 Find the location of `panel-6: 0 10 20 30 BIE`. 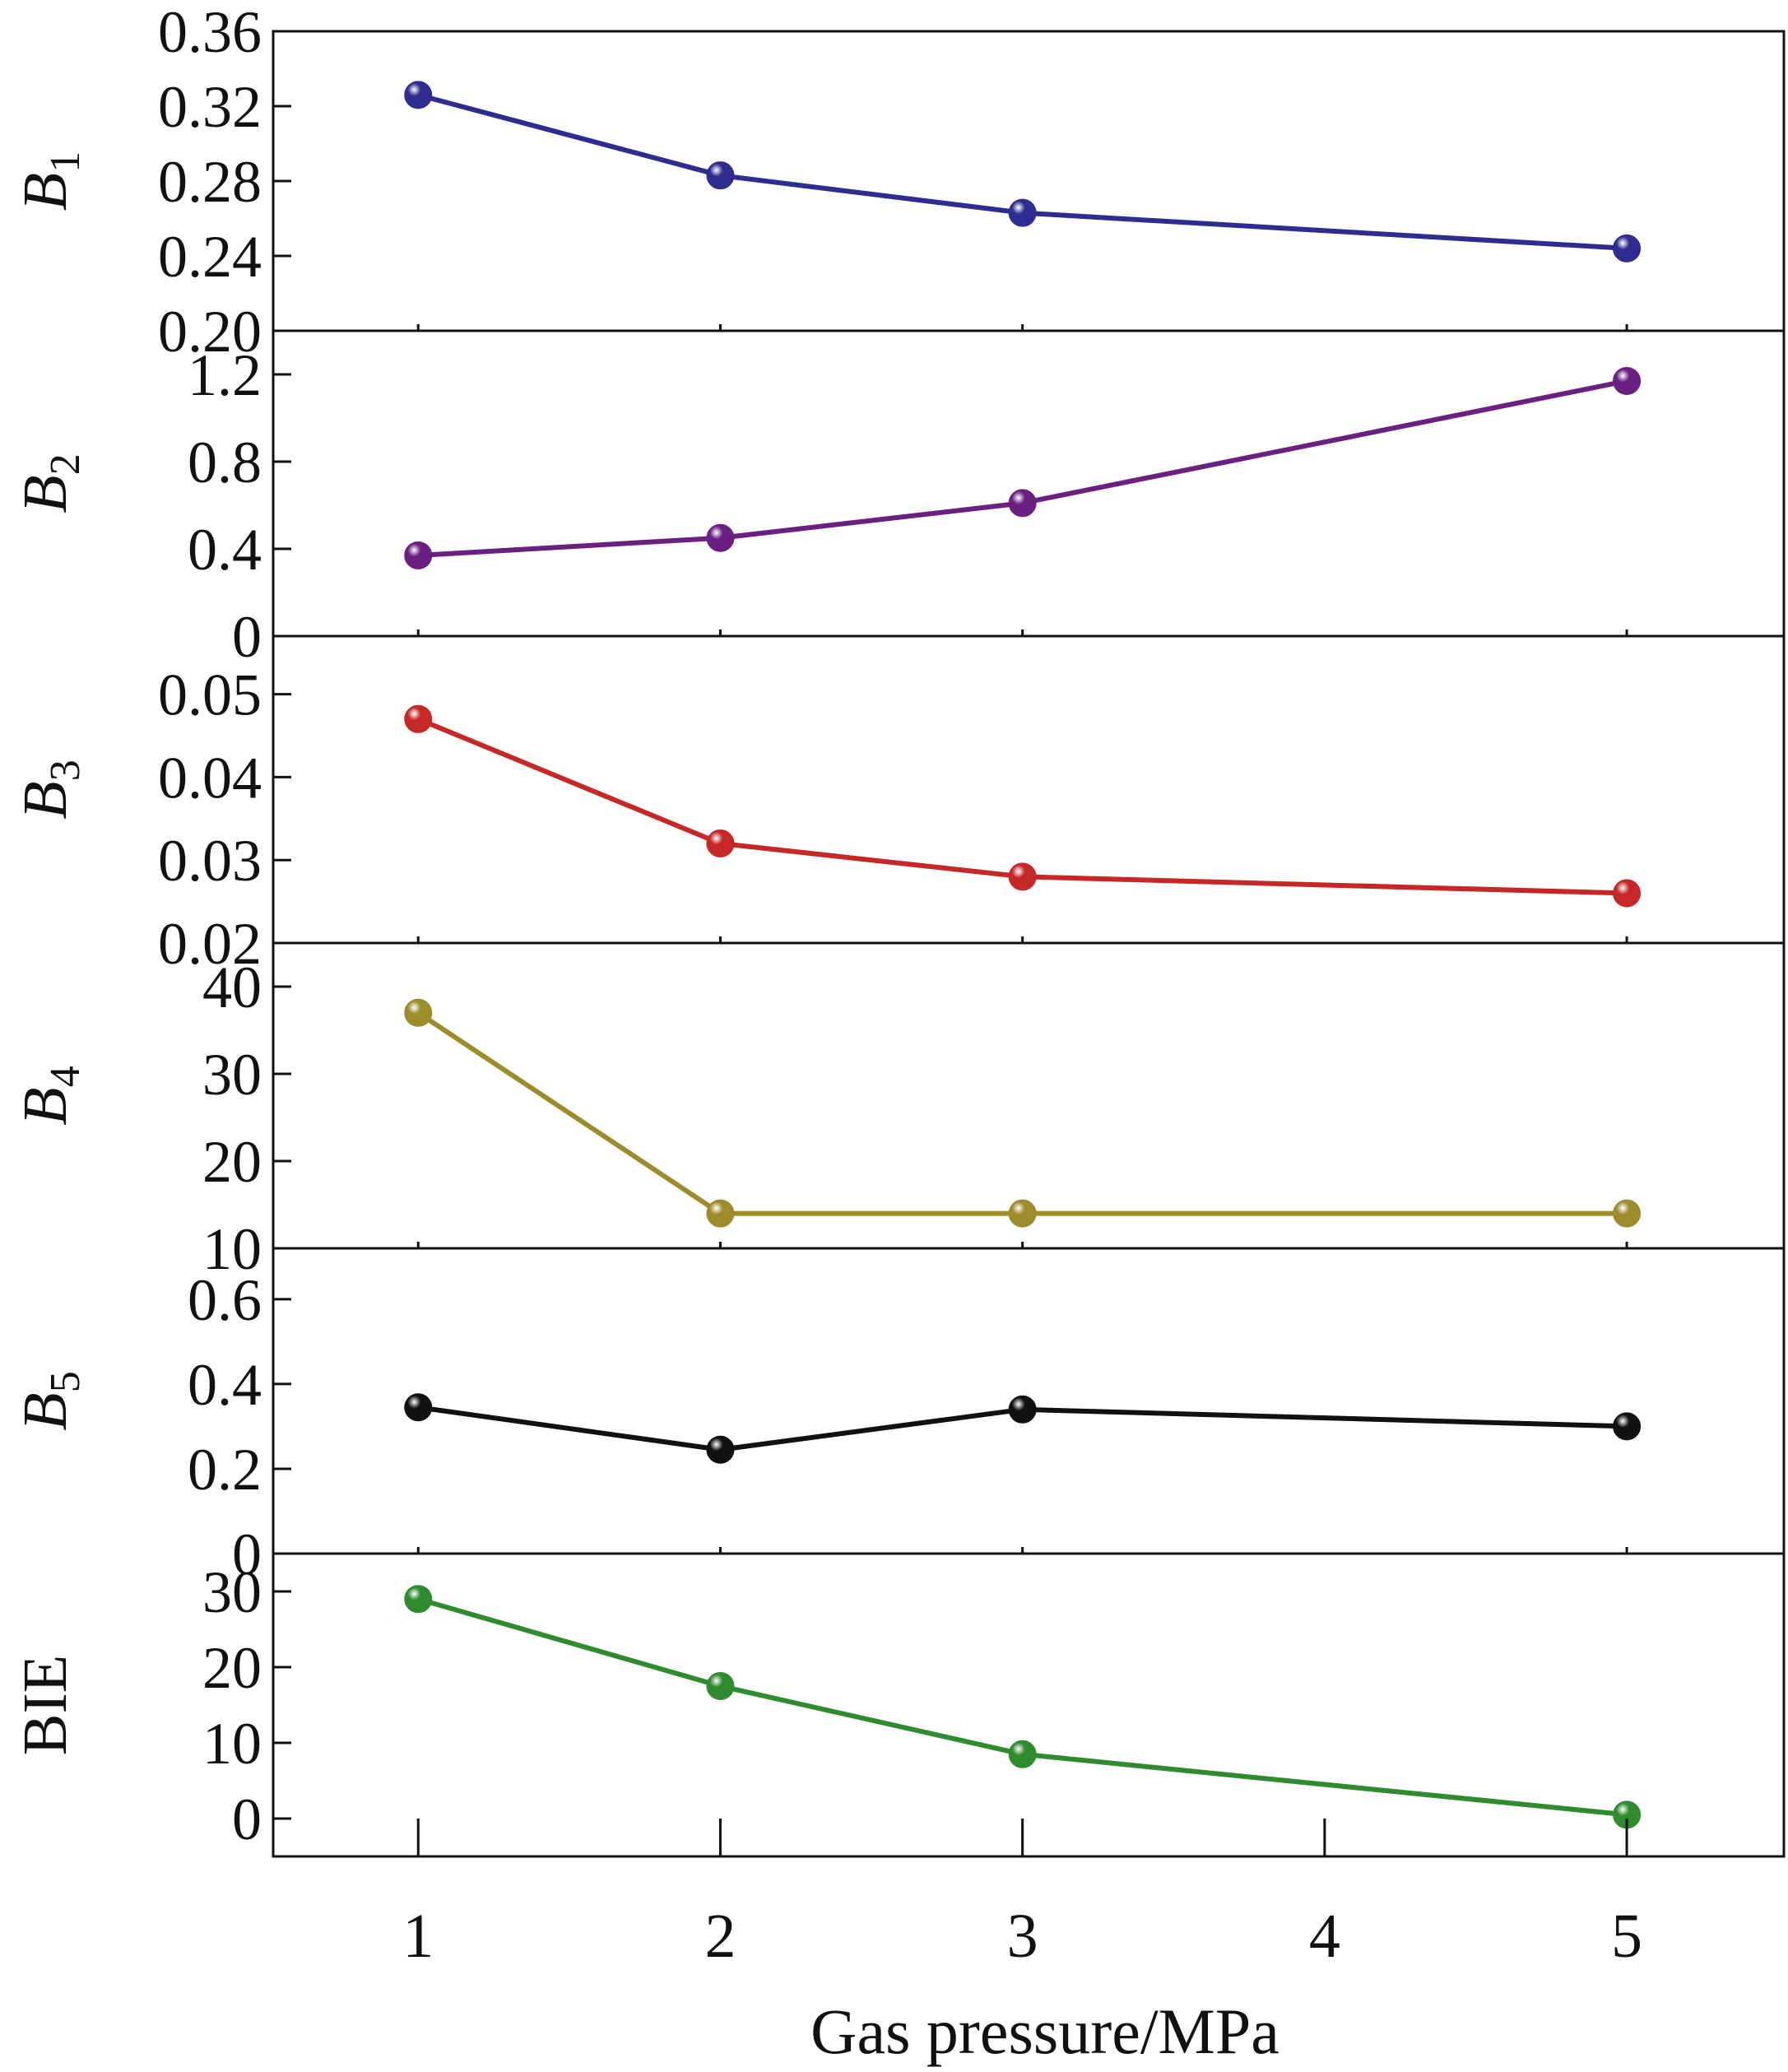

panel-6: 0 10 20 30 BIE is located at coordinates (826, 1705).